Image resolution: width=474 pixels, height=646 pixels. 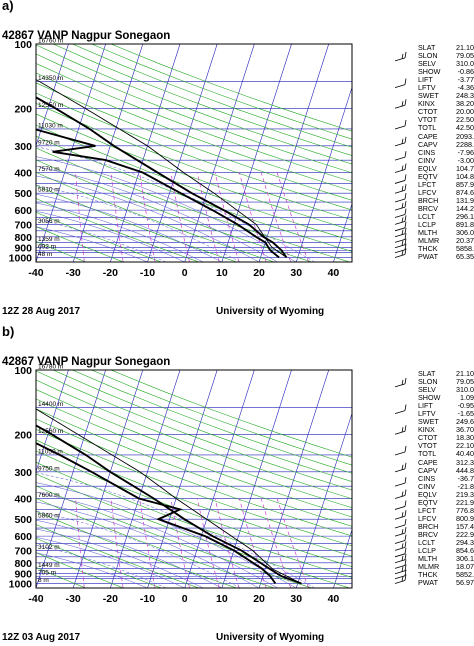 I want to click on index-key: KINX, so click(x=426, y=104).